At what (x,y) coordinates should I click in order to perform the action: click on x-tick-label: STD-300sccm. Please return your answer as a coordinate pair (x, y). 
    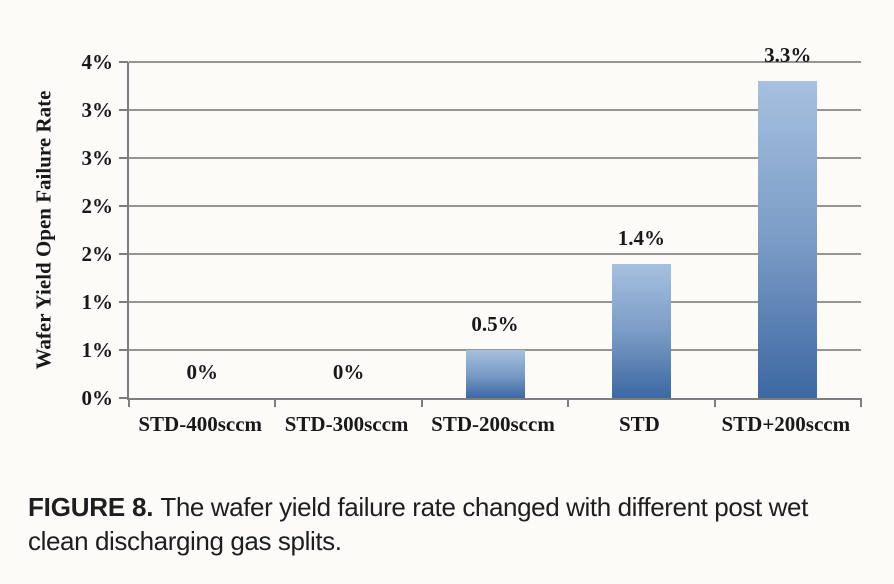
    Looking at the image, I should click on (346, 424).